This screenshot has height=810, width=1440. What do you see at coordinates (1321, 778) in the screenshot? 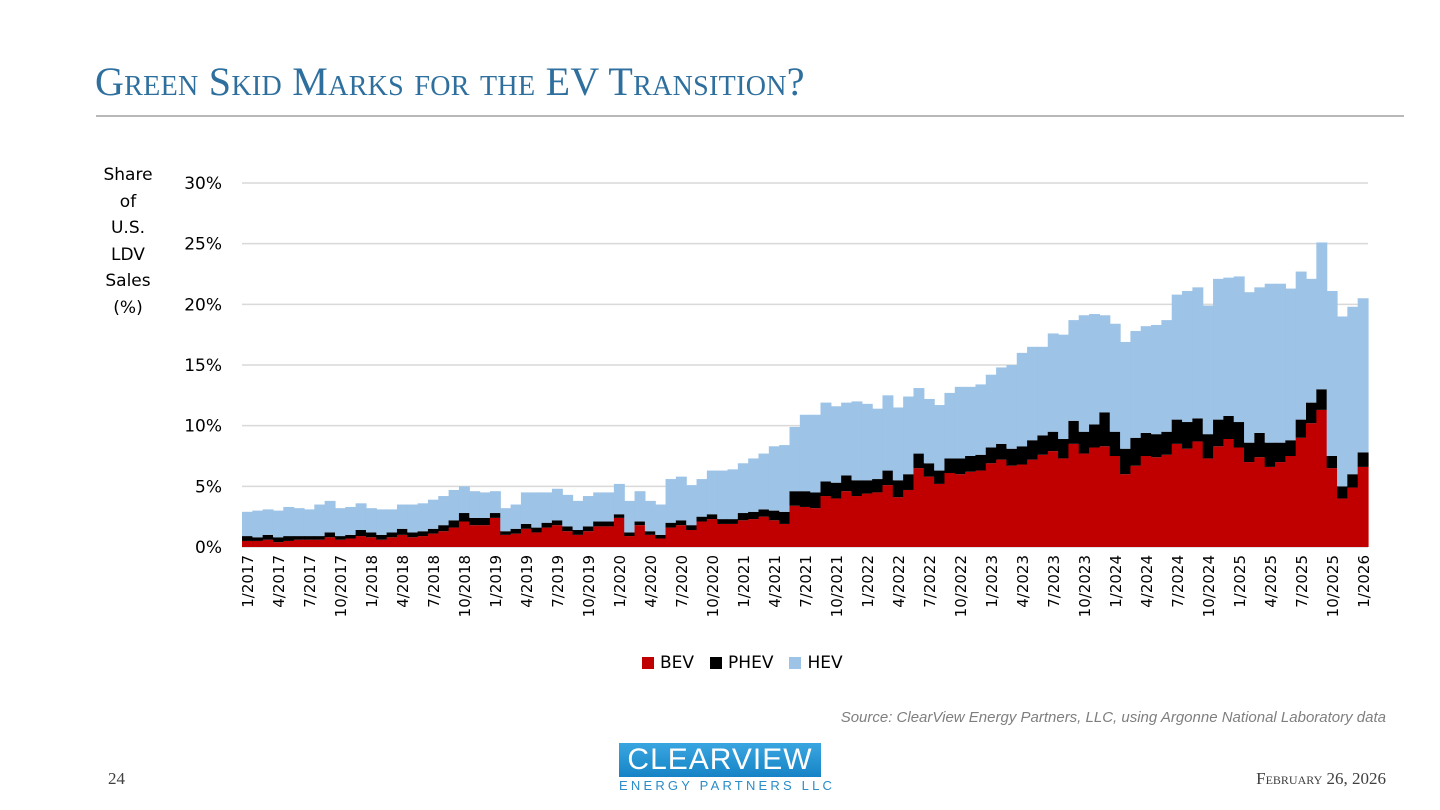
I see `slide-date: February 26, 2026` at bounding box center [1321, 778].